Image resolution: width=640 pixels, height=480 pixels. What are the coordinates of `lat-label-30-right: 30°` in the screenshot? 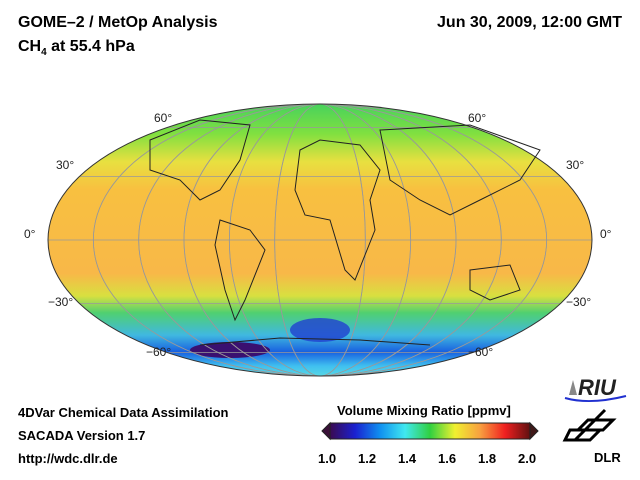 It's located at (575, 165).